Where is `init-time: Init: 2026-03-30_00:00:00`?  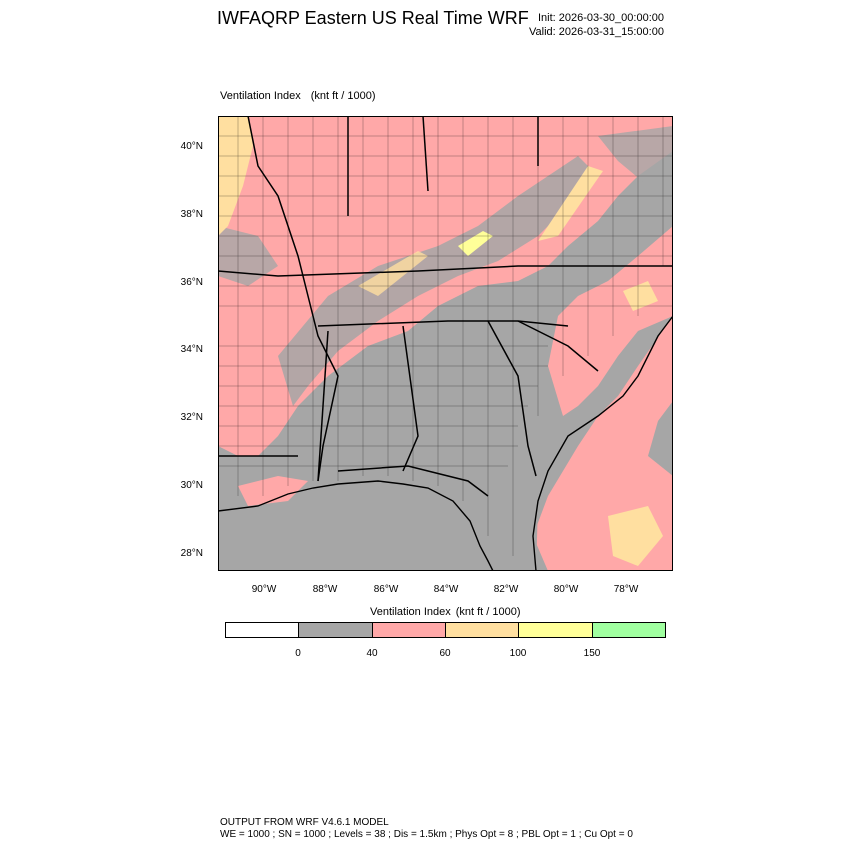
init-time: Init: 2026-03-30_00:00:00 is located at coordinates (601, 18).